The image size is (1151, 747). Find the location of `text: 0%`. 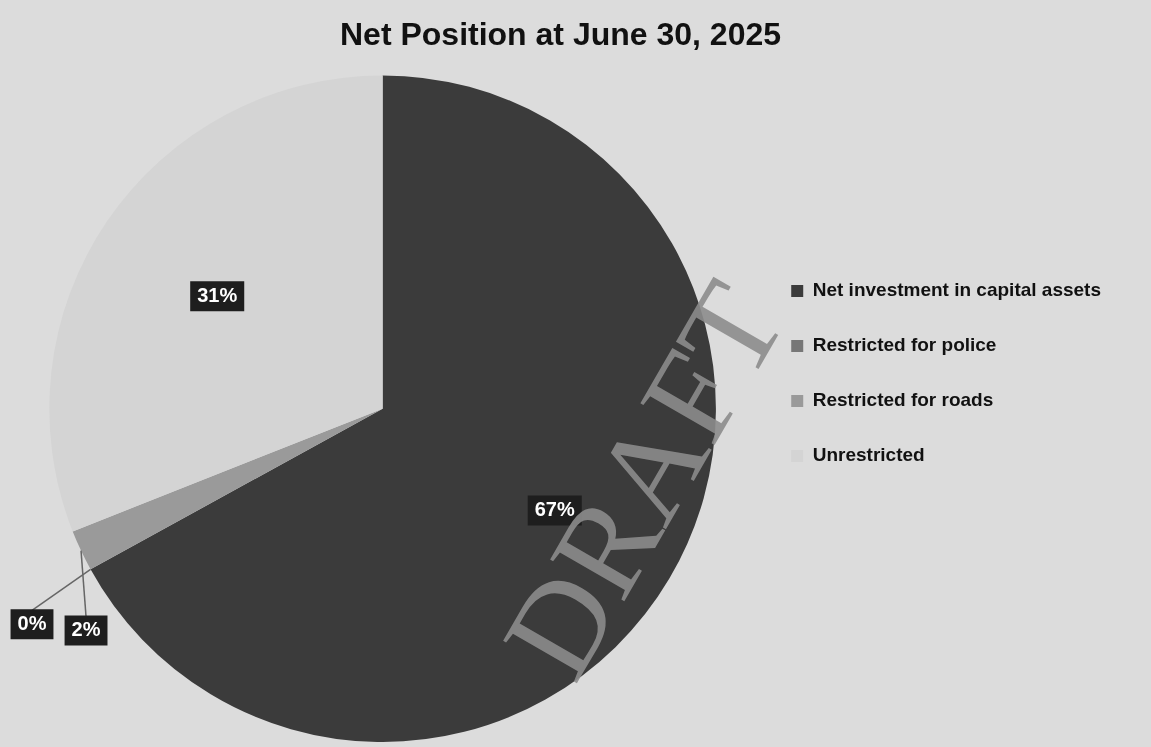

text: 0% is located at coordinates (32, 622).